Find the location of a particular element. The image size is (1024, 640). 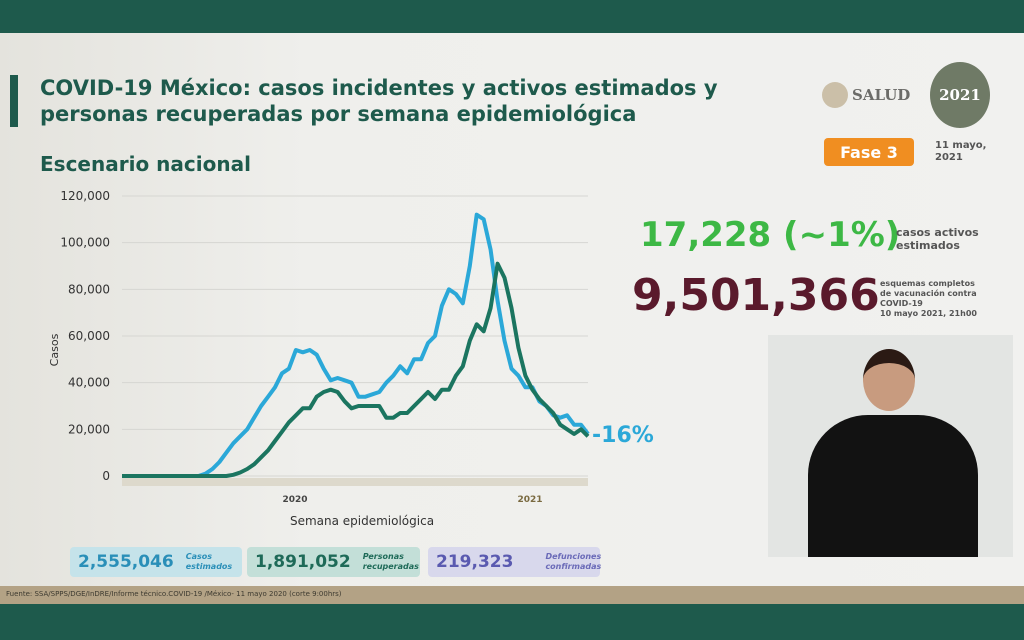

stat-estimated-cases: 2,555,046 Casos estimados is located at coordinates (156, 562).